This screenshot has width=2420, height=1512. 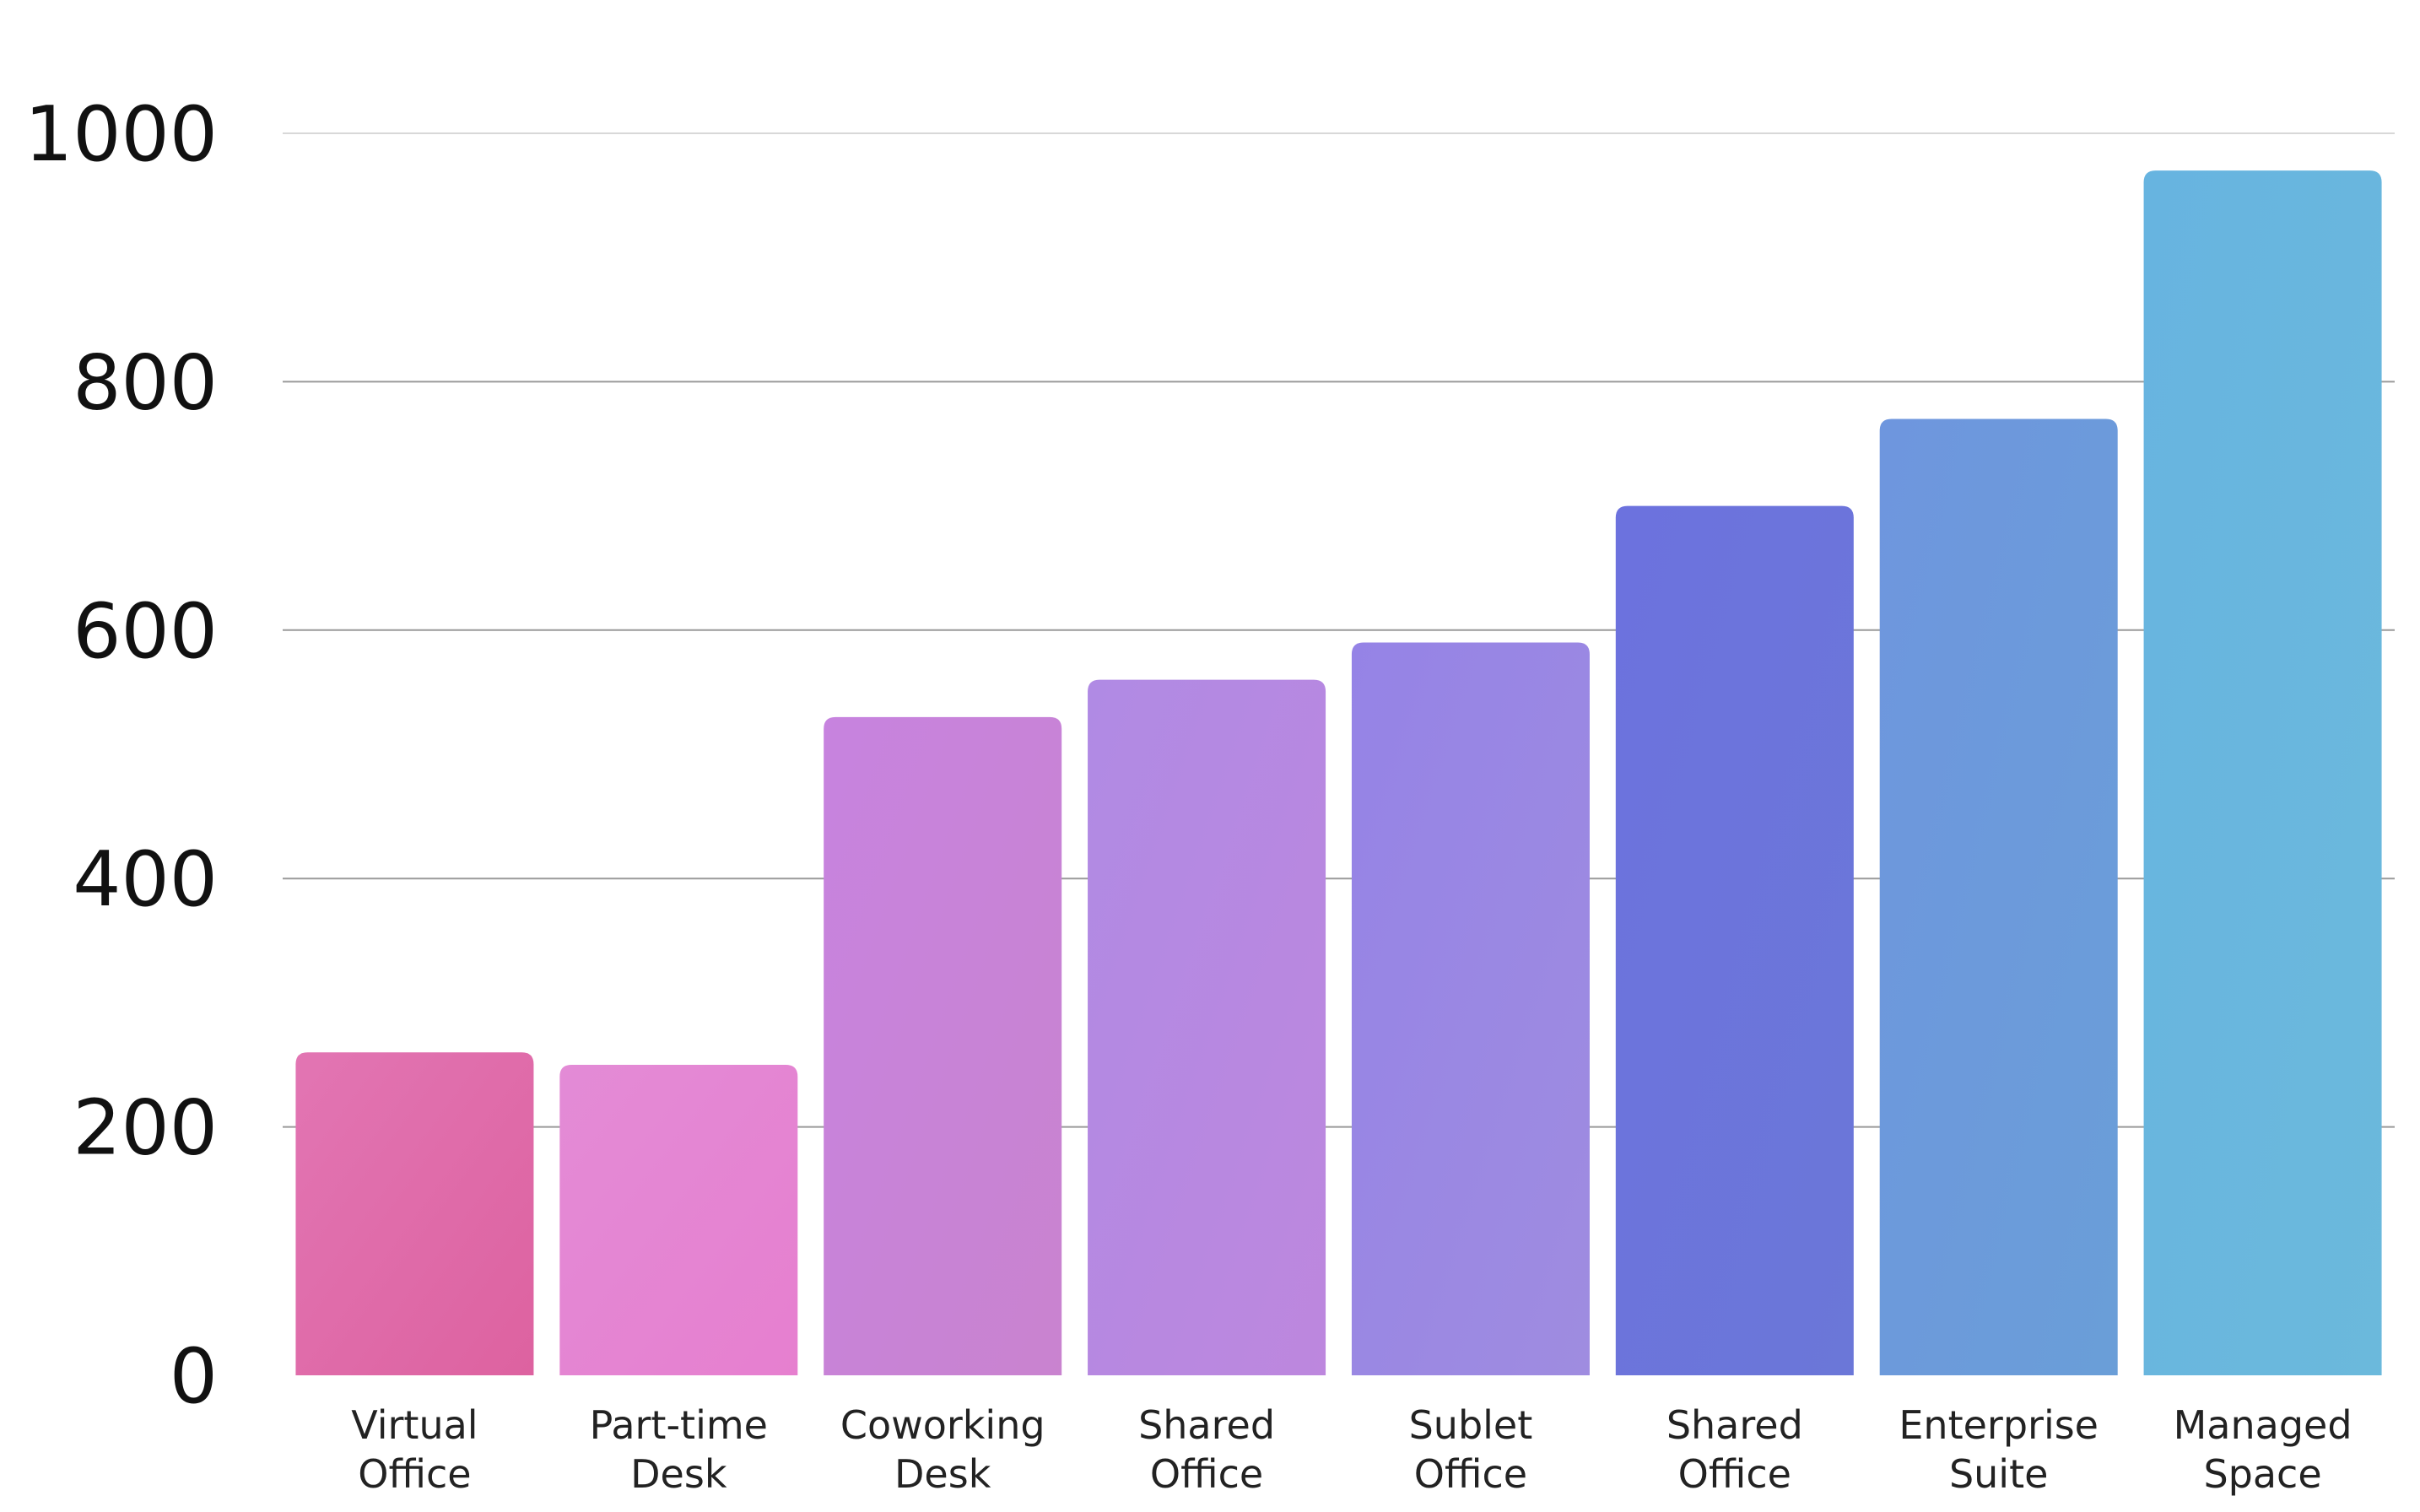 What do you see at coordinates (145, 382) in the screenshot?
I see `y-tick-label: 800` at bounding box center [145, 382].